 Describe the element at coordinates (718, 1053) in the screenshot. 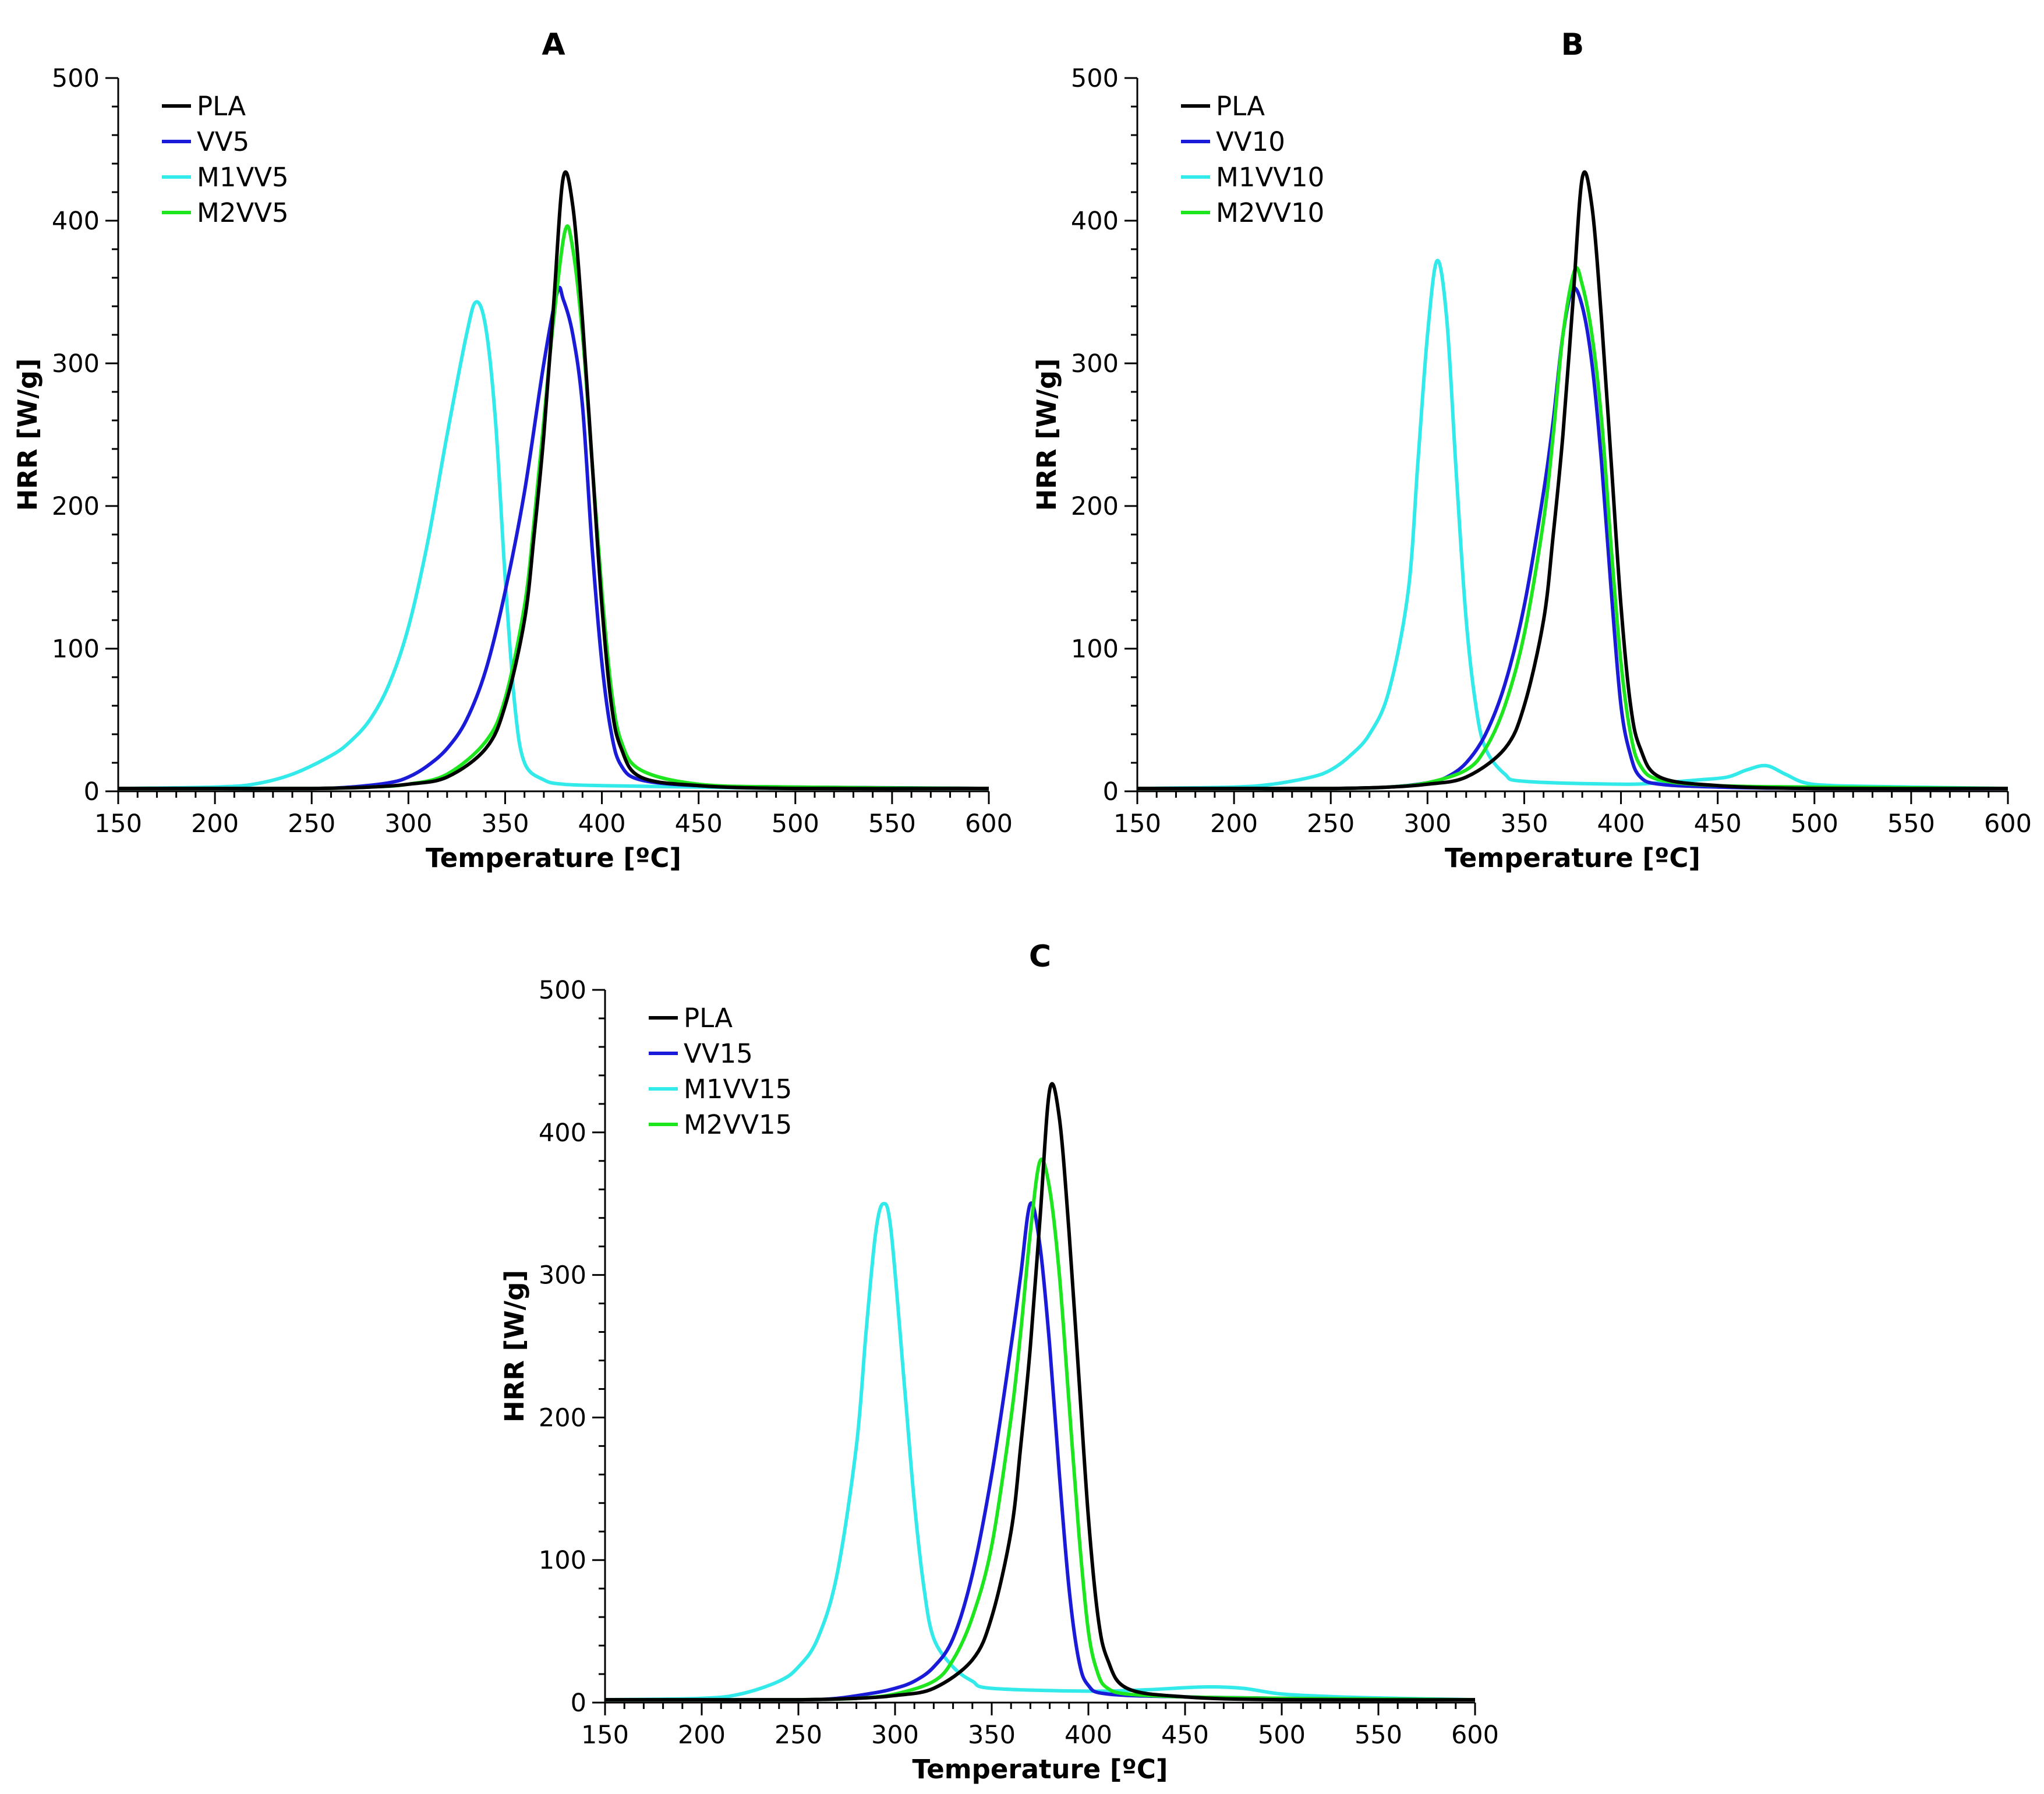

I see `legend-label: VV15` at that location.